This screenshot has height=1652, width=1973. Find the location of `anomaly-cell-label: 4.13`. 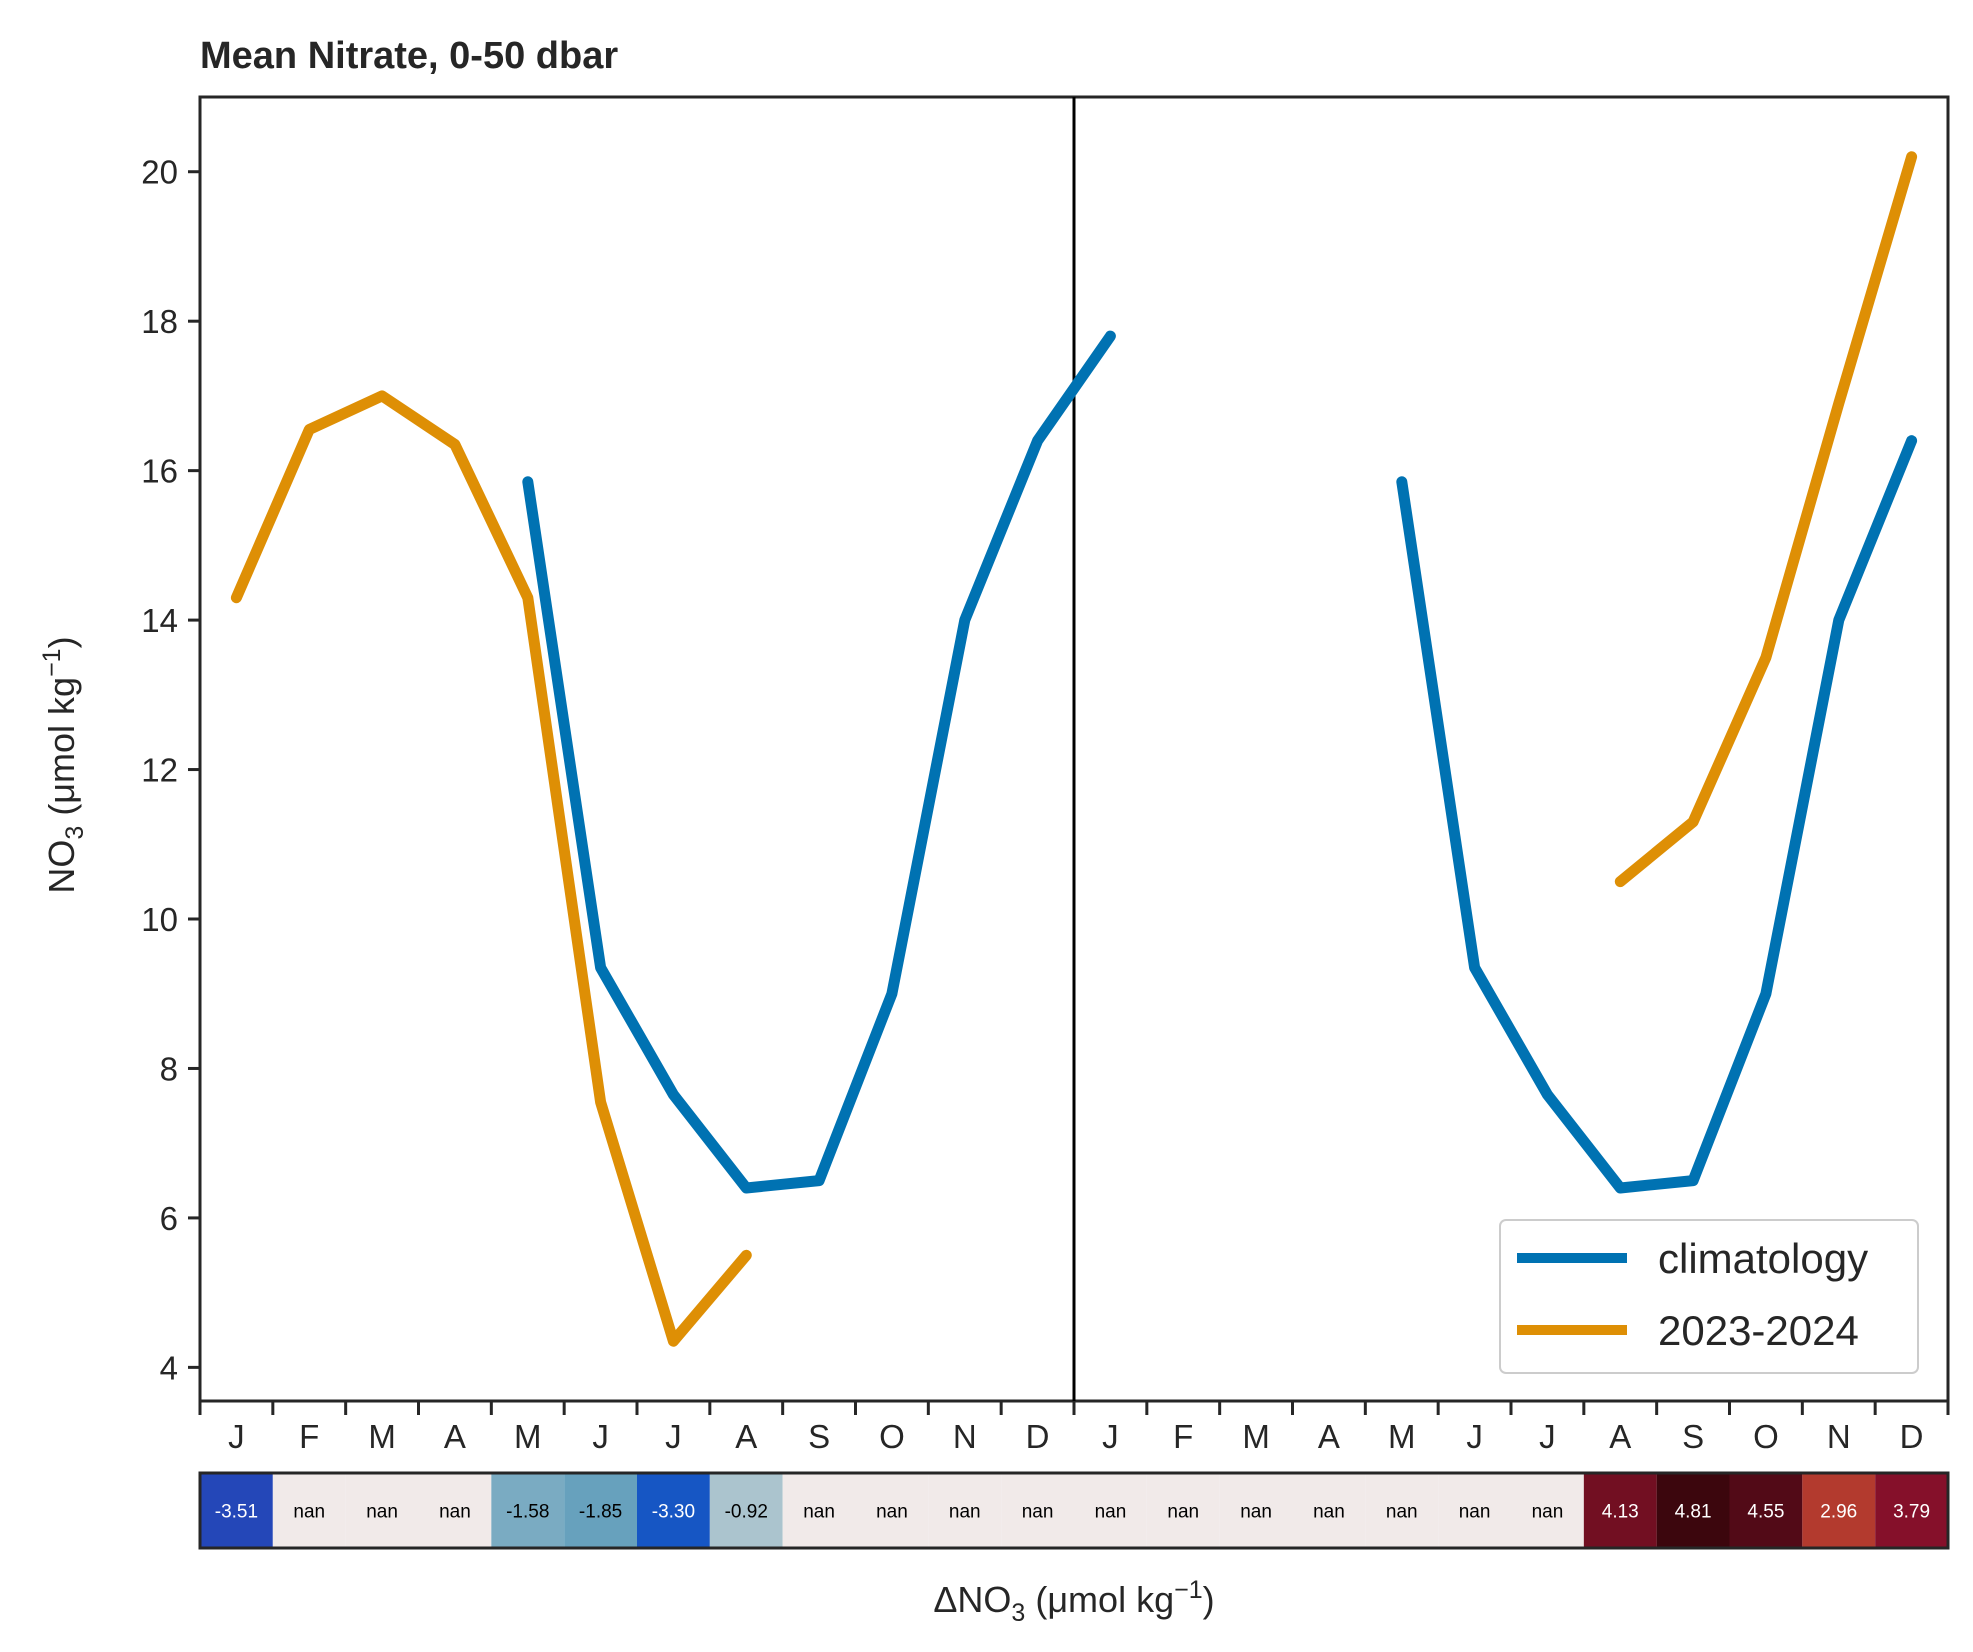

anomaly-cell-label: 4.13 is located at coordinates (1620, 1512).